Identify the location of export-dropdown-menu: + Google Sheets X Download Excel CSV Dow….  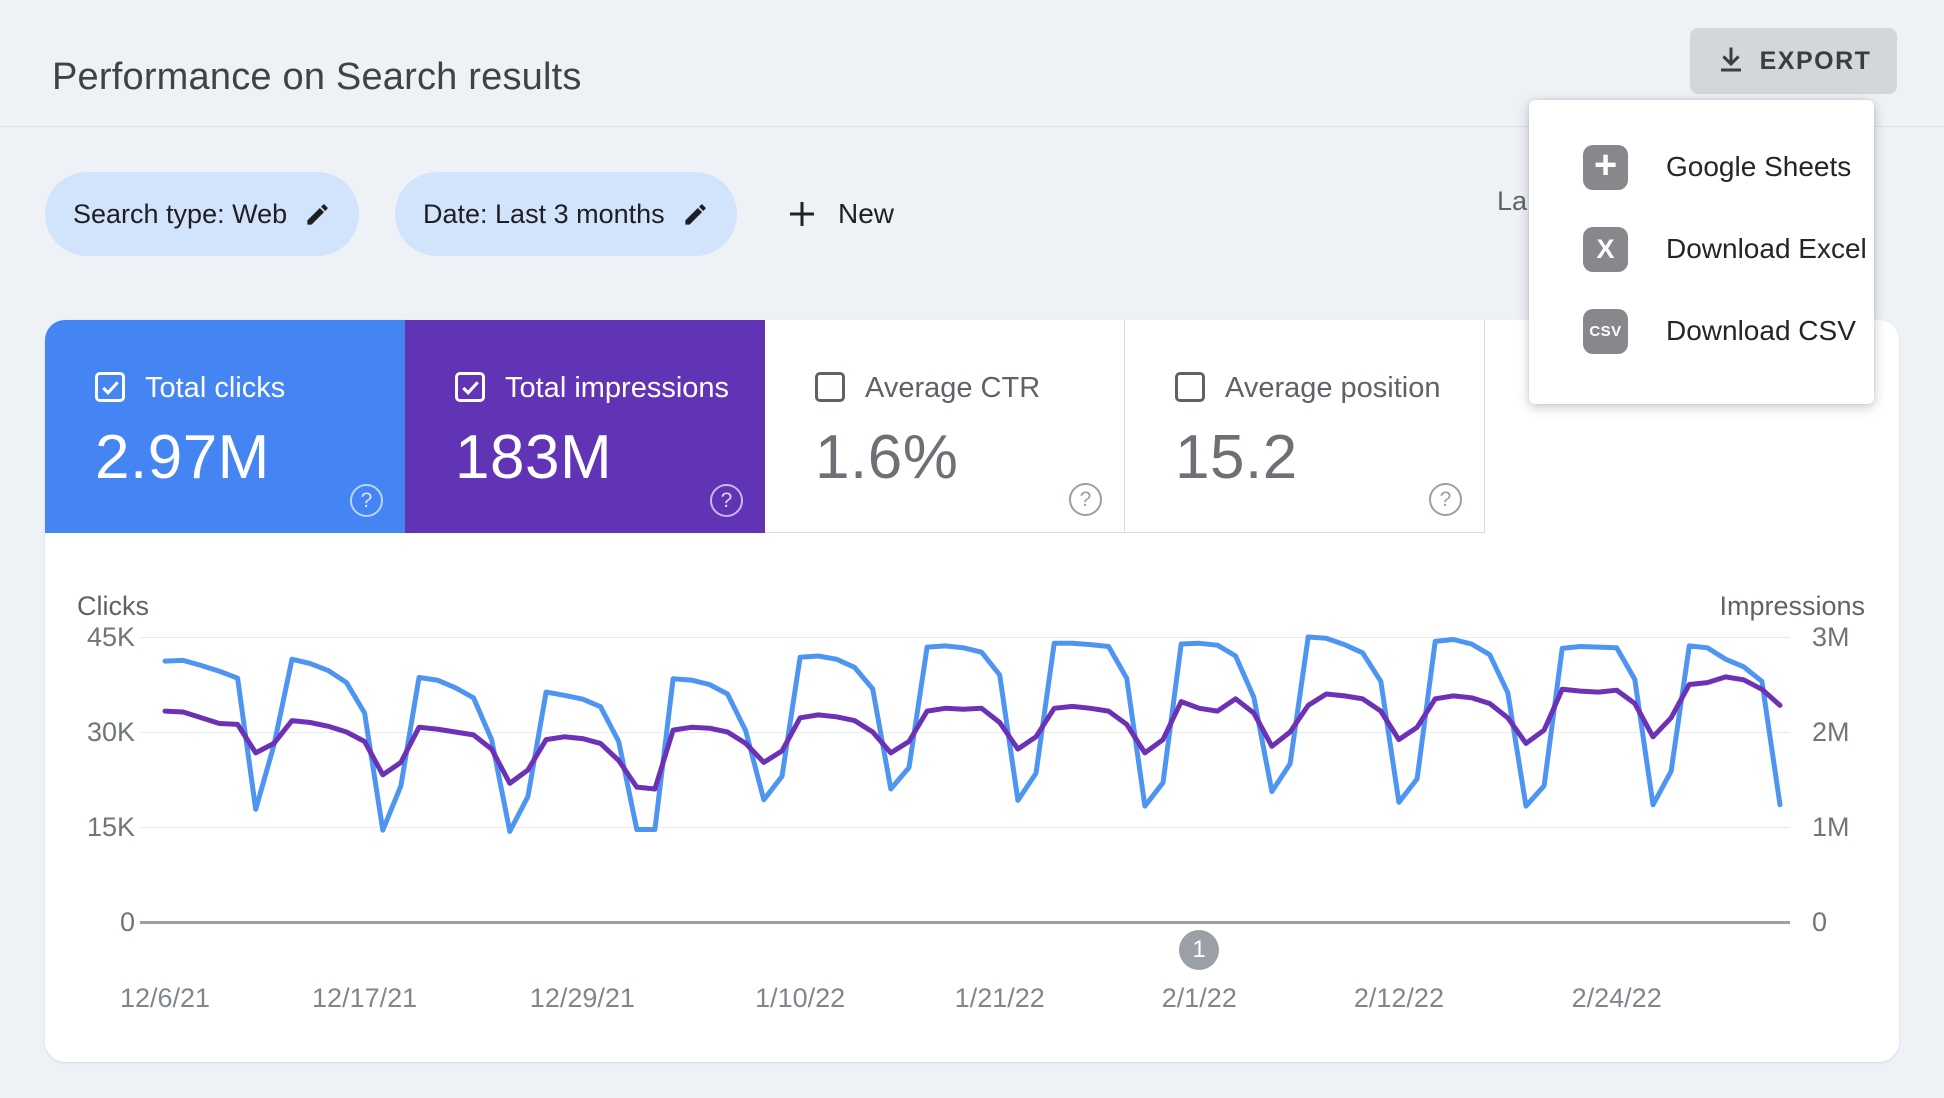
(1701, 252).